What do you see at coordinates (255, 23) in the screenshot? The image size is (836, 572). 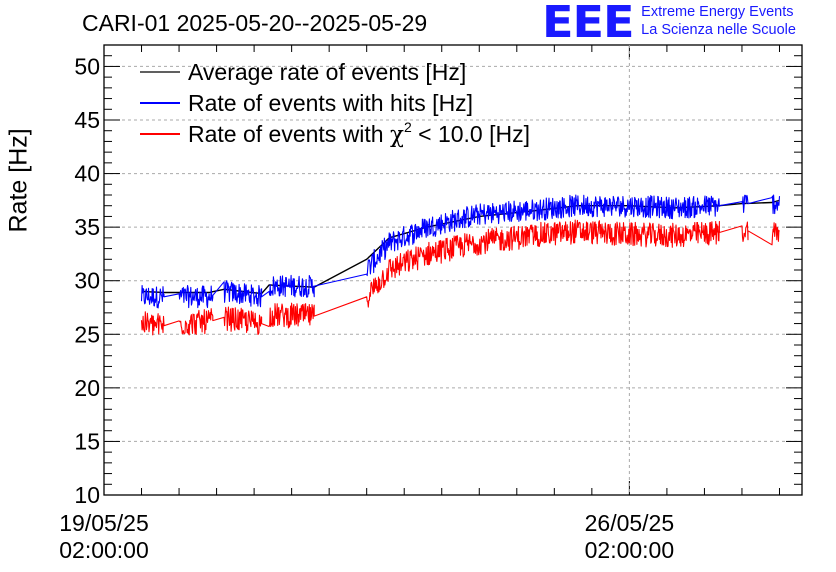 I see `chart-title: CARI-01 2025-05-20--2025-05-29` at bounding box center [255, 23].